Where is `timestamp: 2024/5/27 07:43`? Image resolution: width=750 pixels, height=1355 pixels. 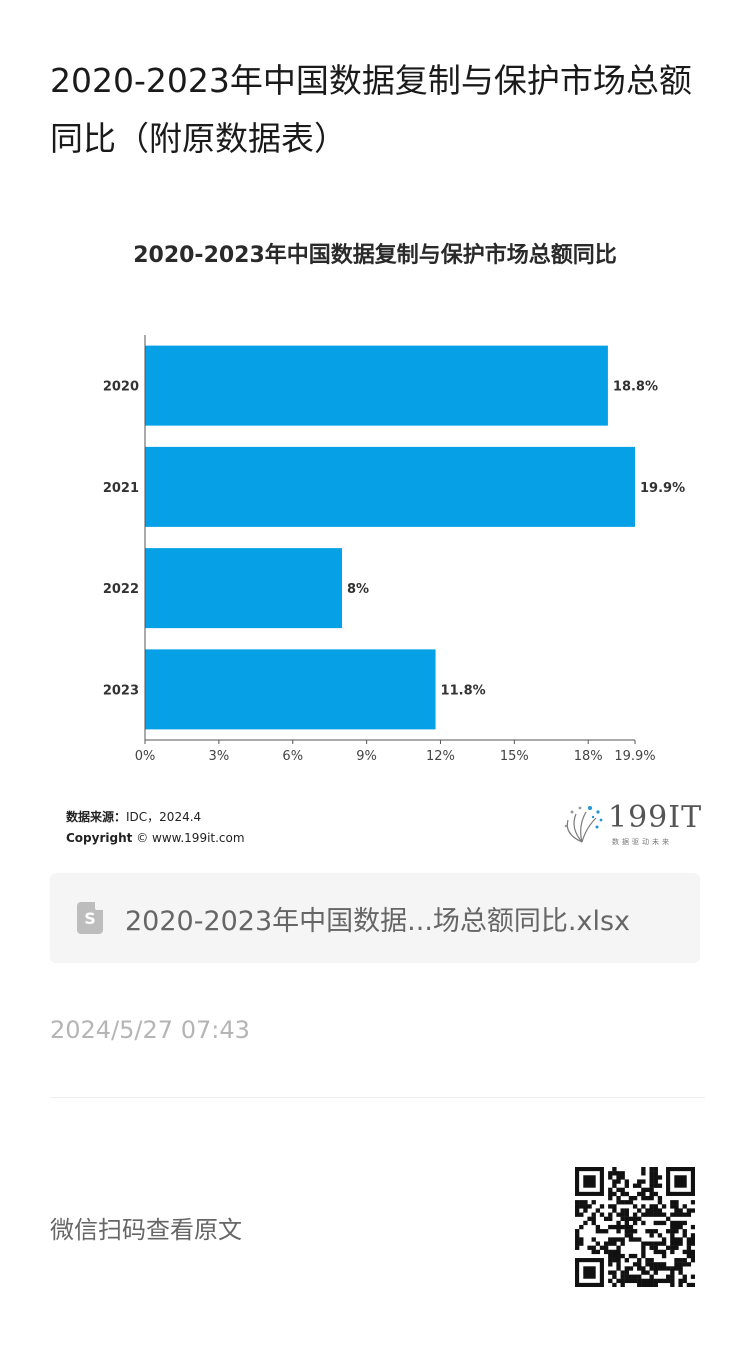 timestamp: 2024/5/27 07:43 is located at coordinates (150, 1030).